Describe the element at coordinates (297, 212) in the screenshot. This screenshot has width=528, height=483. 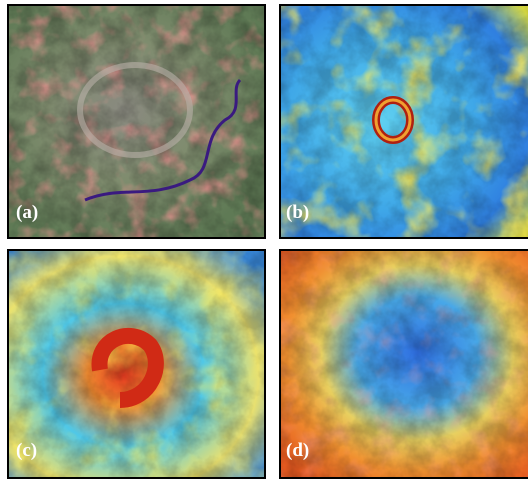
I see `panel-label: (b)` at that location.